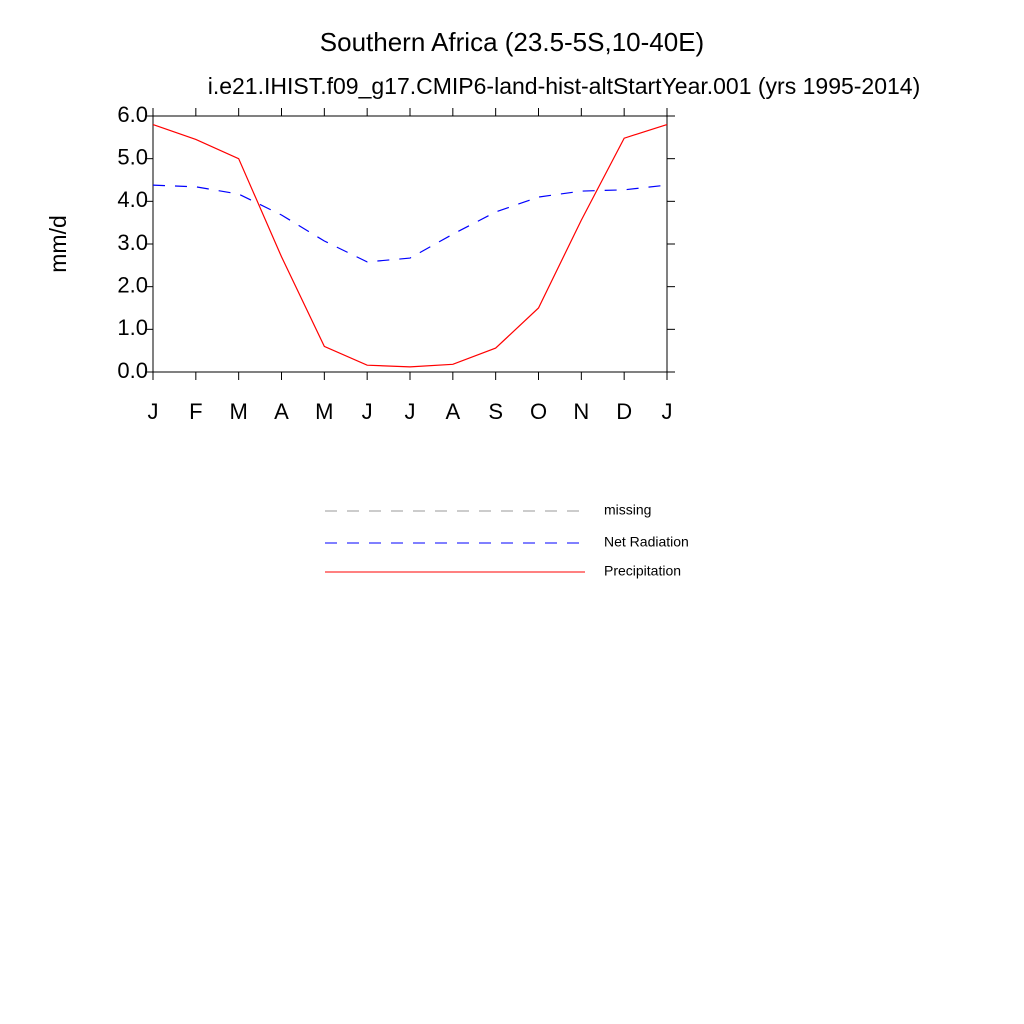  I want to click on legend-label: Net Radiation, so click(646, 542).